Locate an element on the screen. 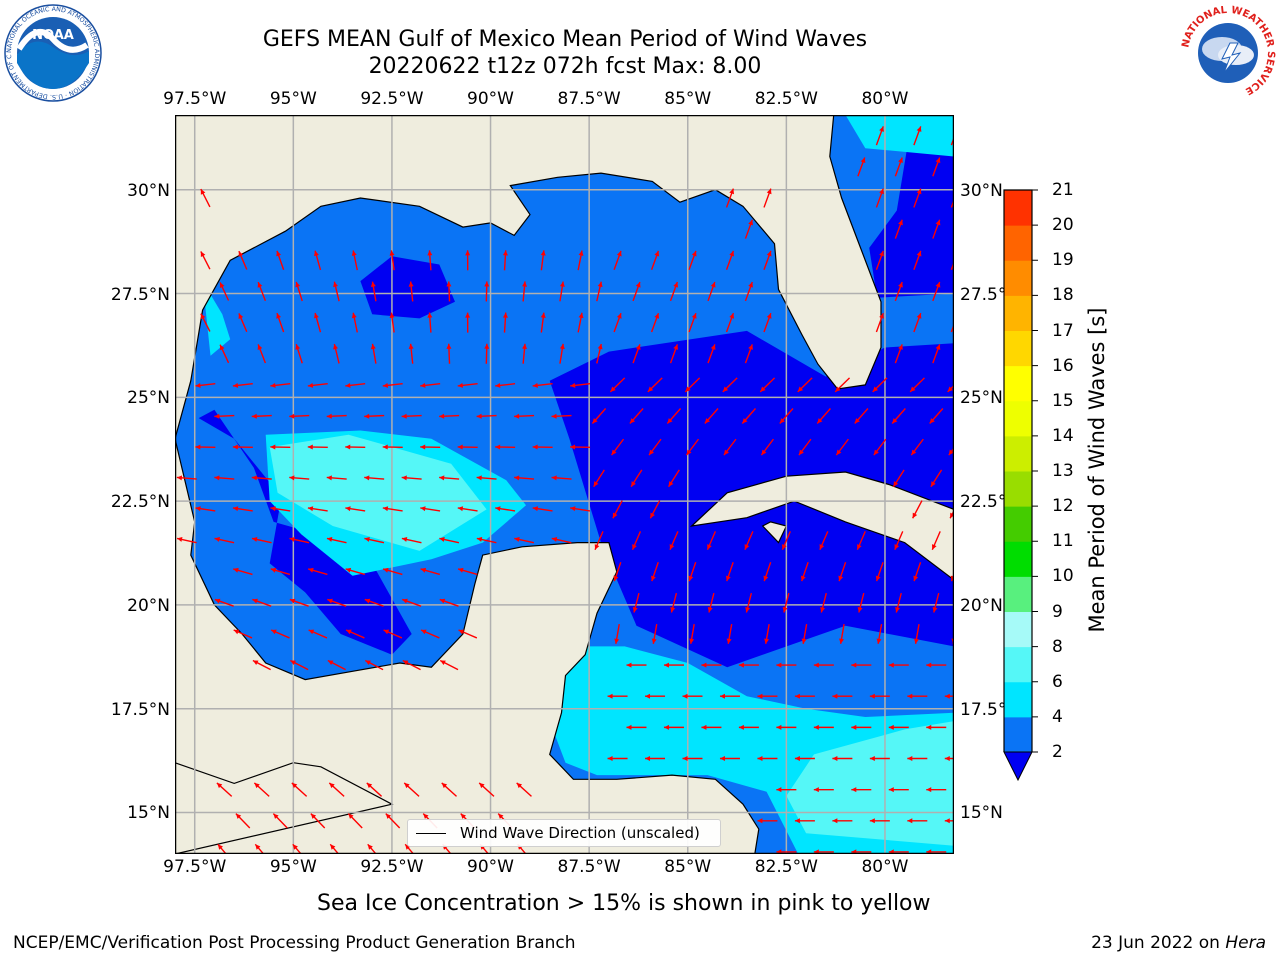  zone-caribbean-lightcyan is located at coordinates (870, 783).